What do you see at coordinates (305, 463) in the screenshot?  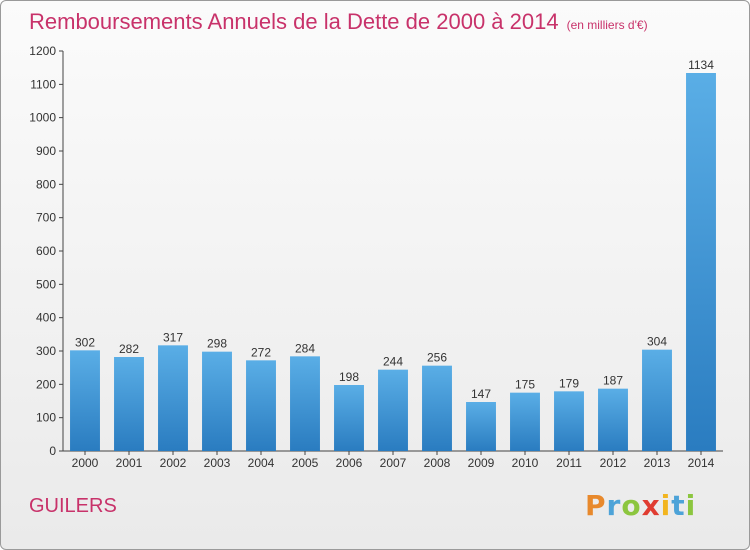 I see `x-tick-label: 2005` at bounding box center [305, 463].